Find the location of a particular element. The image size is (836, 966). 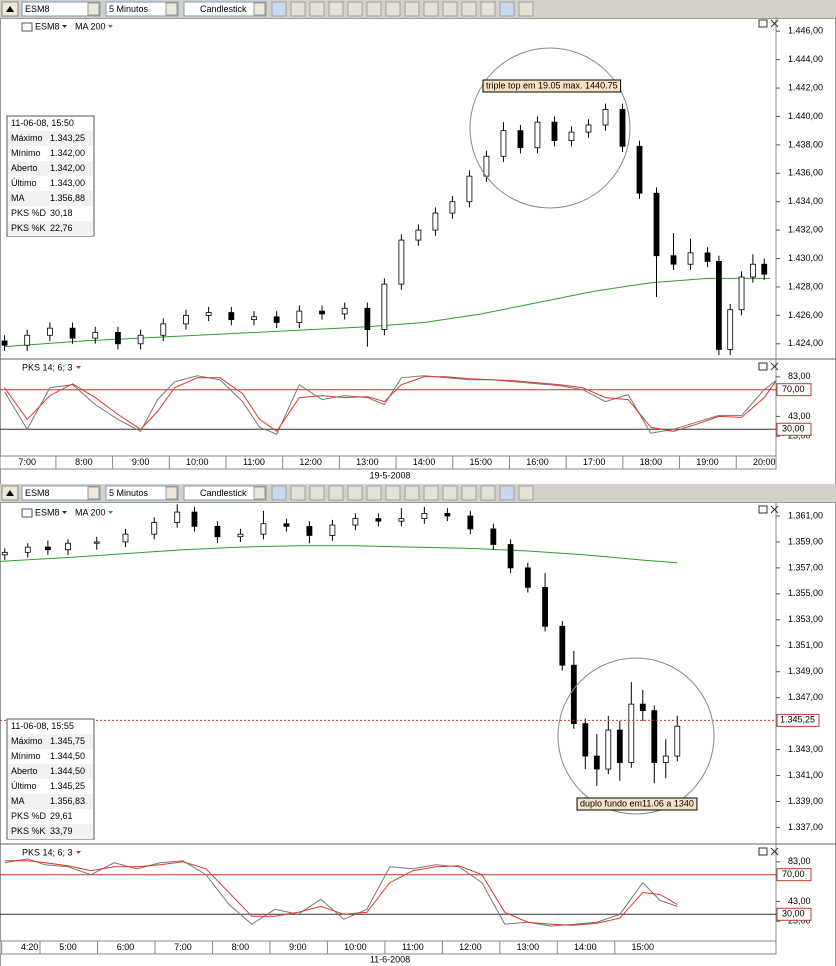

annotation-box is located at coordinates (637, 804).